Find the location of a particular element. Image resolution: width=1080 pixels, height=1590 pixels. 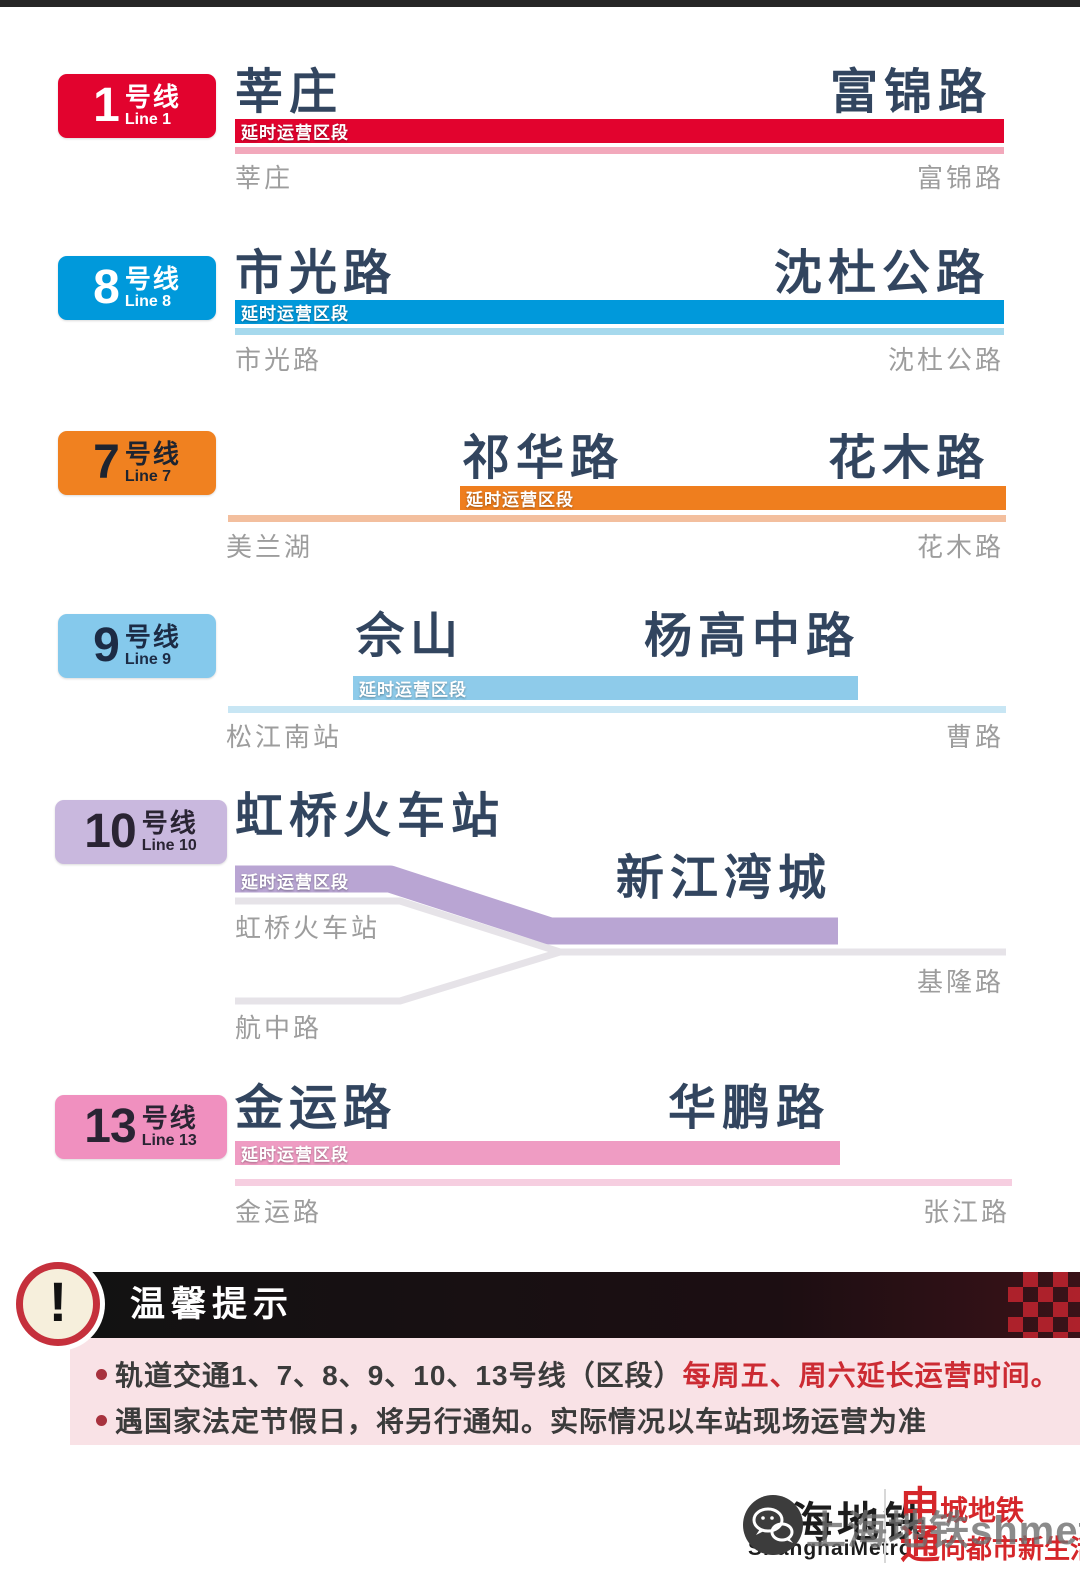

line-1-badge: 1 号线 Line 1 is located at coordinates (137, 106).